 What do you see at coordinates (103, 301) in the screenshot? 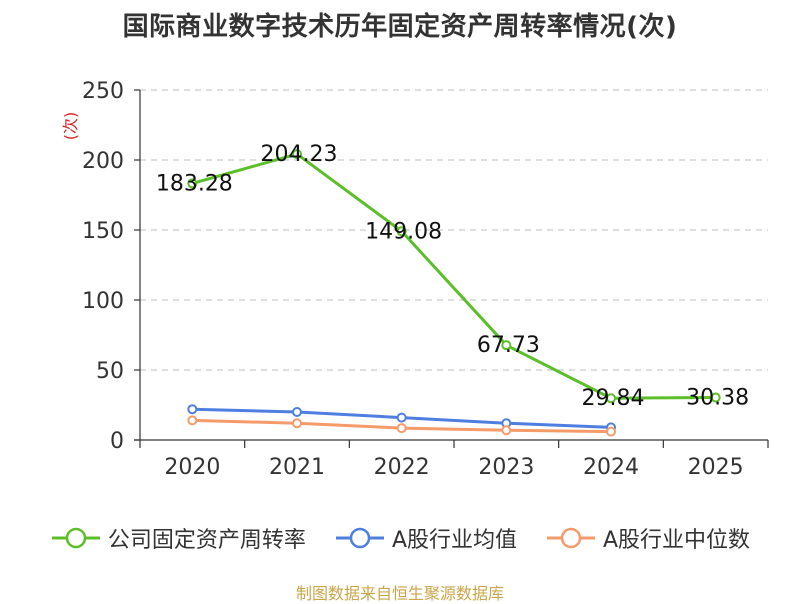
I see `y-tick-label: 100` at bounding box center [103, 301].